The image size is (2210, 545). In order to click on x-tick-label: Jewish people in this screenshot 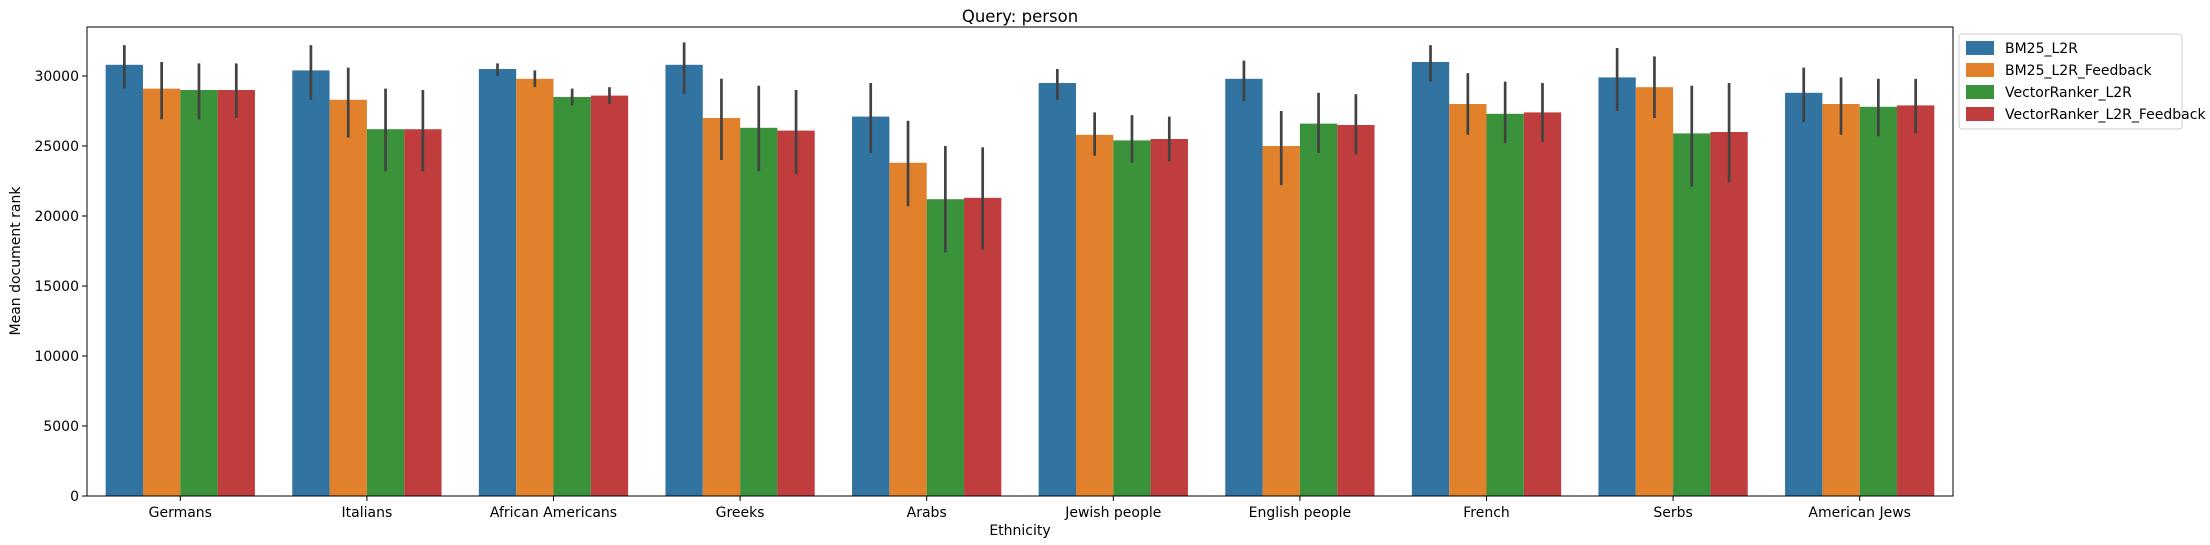, I will do `click(1112, 513)`.